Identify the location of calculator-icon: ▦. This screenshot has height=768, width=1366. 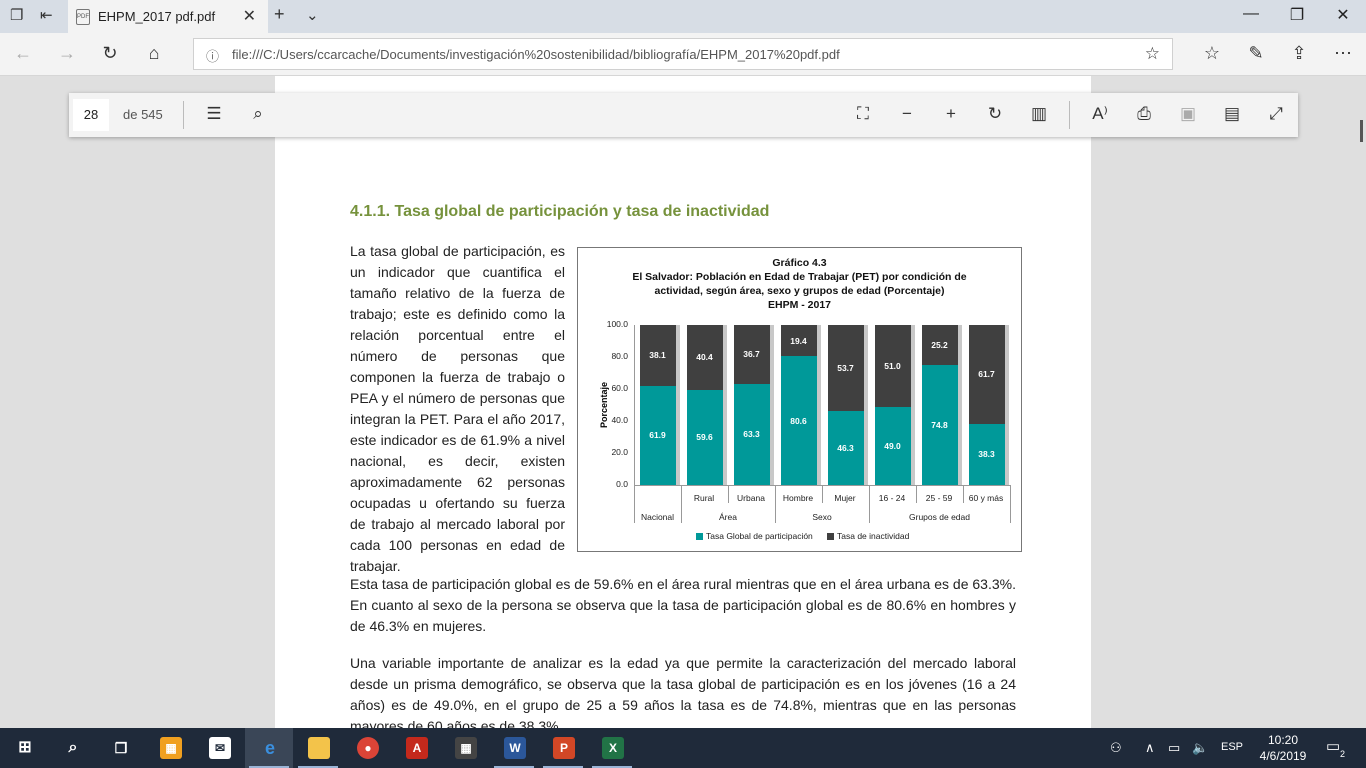
(466, 748).